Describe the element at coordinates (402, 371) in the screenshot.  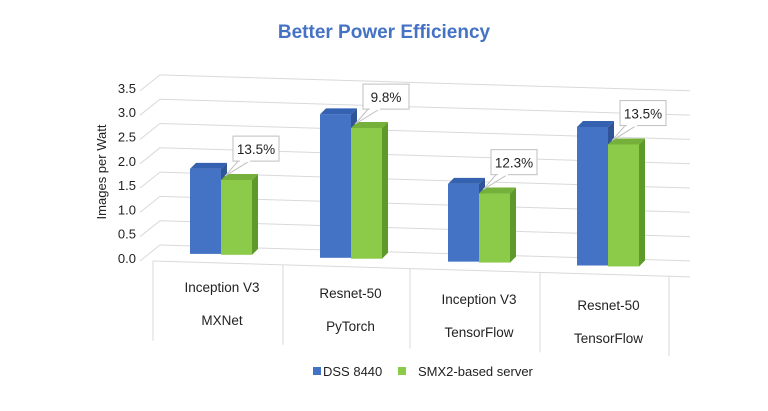
I see `legend-swatch-smx2` at that location.